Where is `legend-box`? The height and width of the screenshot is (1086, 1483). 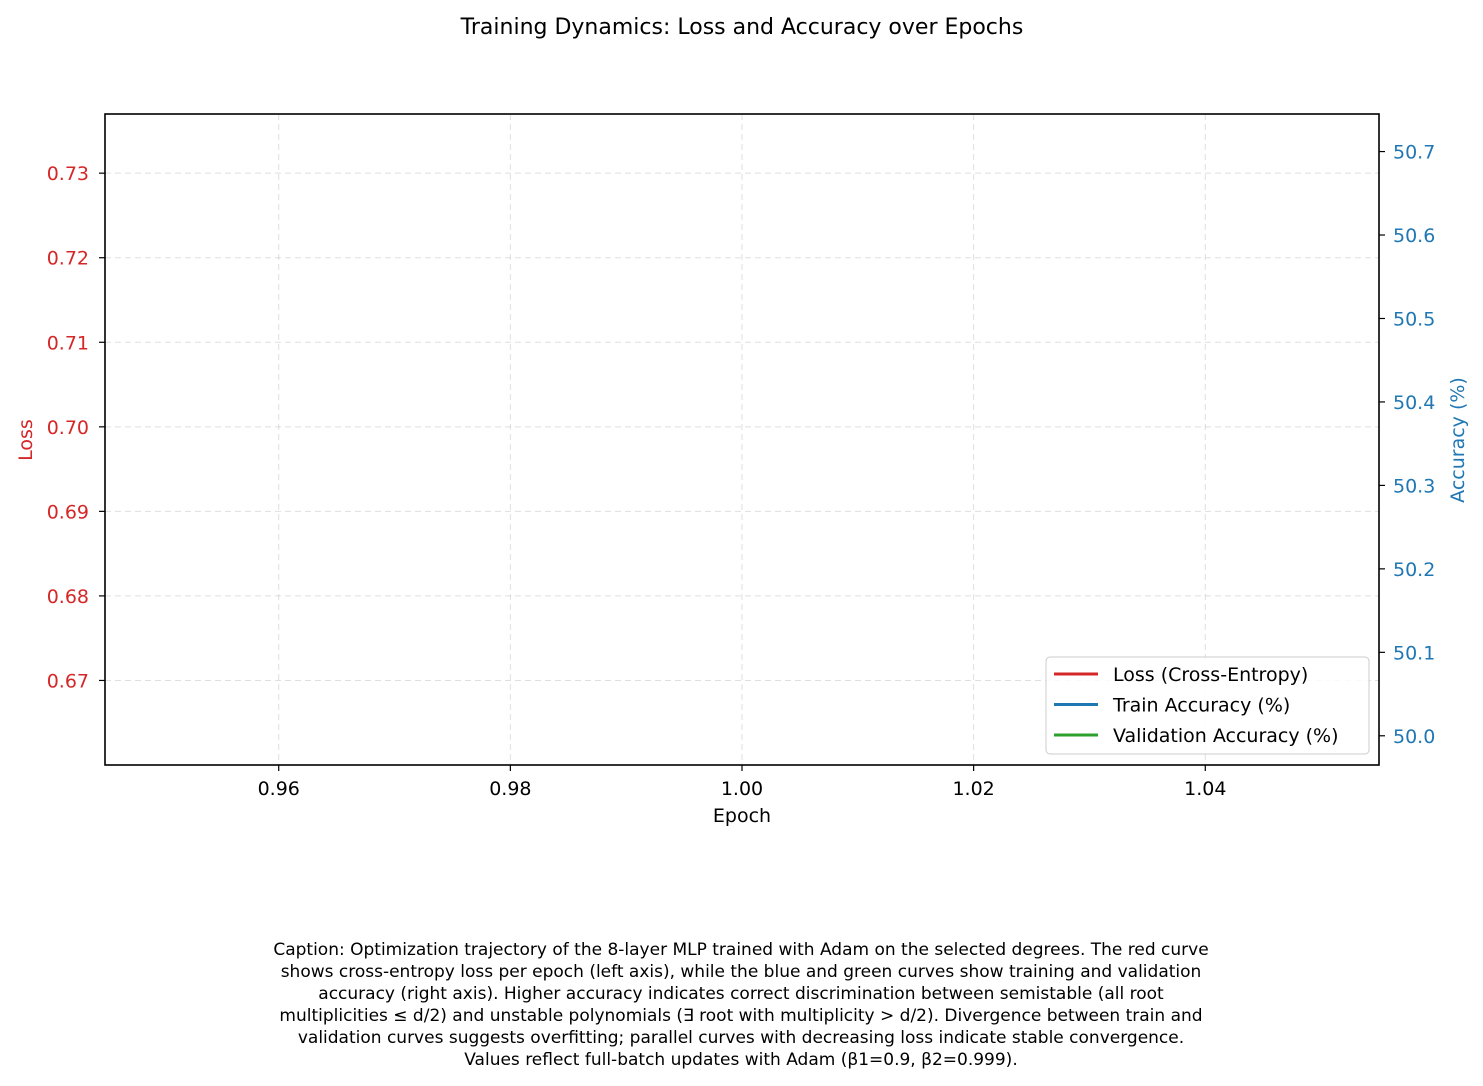 legend-box is located at coordinates (1207, 705).